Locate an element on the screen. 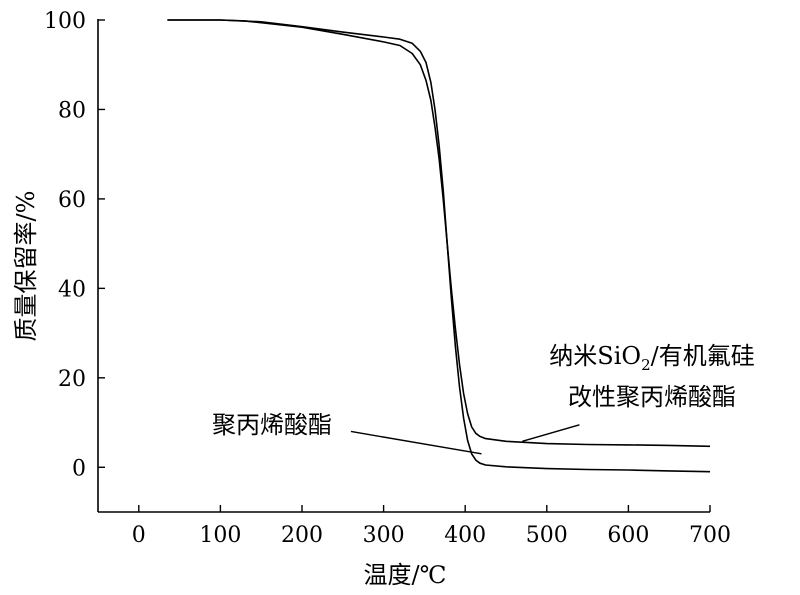 The width and height of the screenshot is (800, 595). leader-line-polyacrylate is located at coordinates (416, 442).